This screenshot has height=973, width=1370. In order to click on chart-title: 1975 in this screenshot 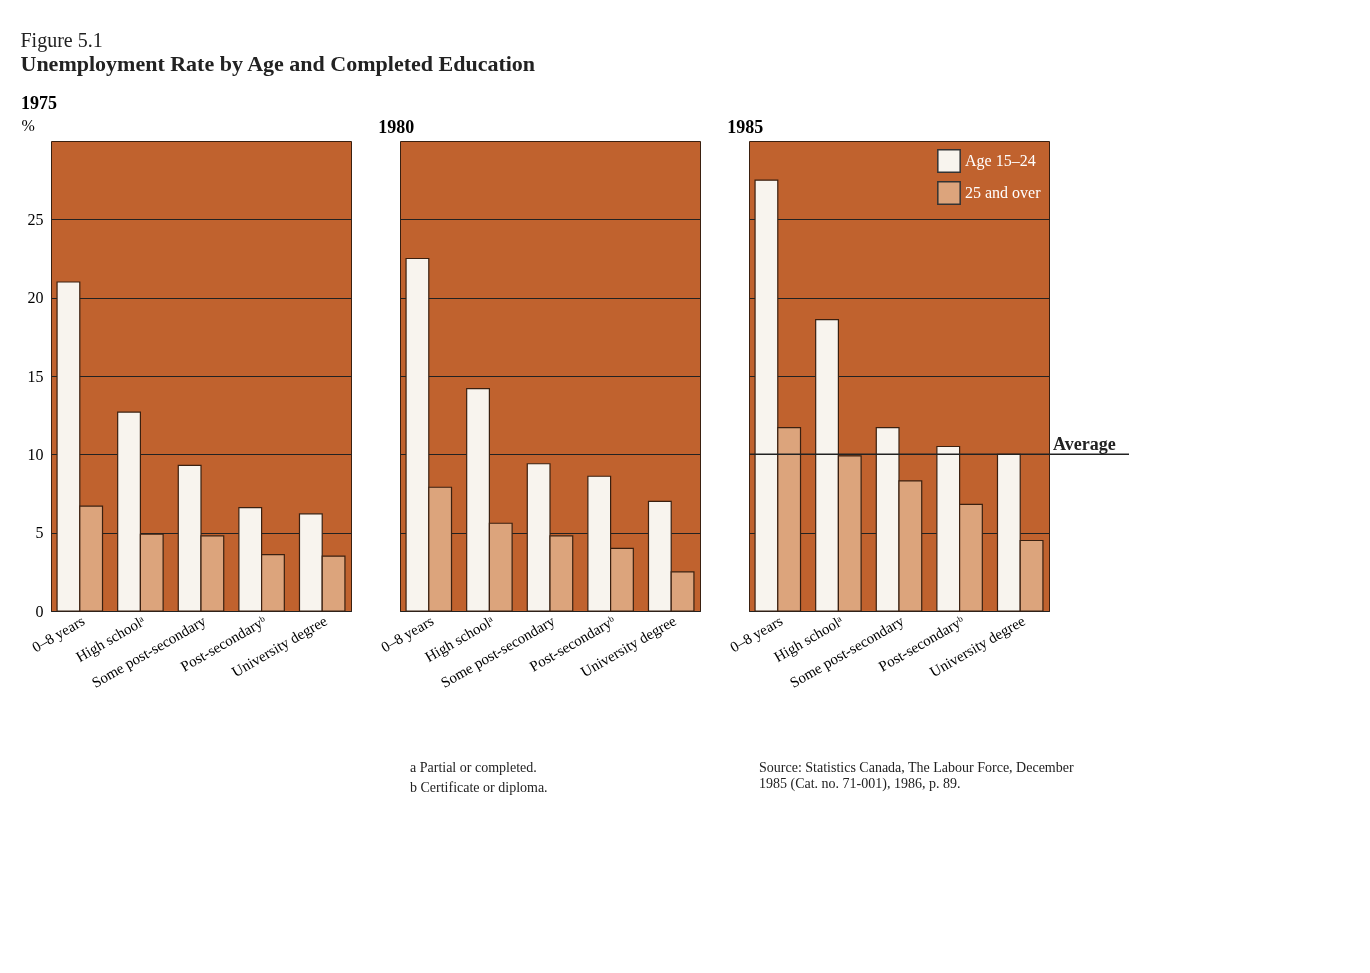, I will do `click(39, 103)`.